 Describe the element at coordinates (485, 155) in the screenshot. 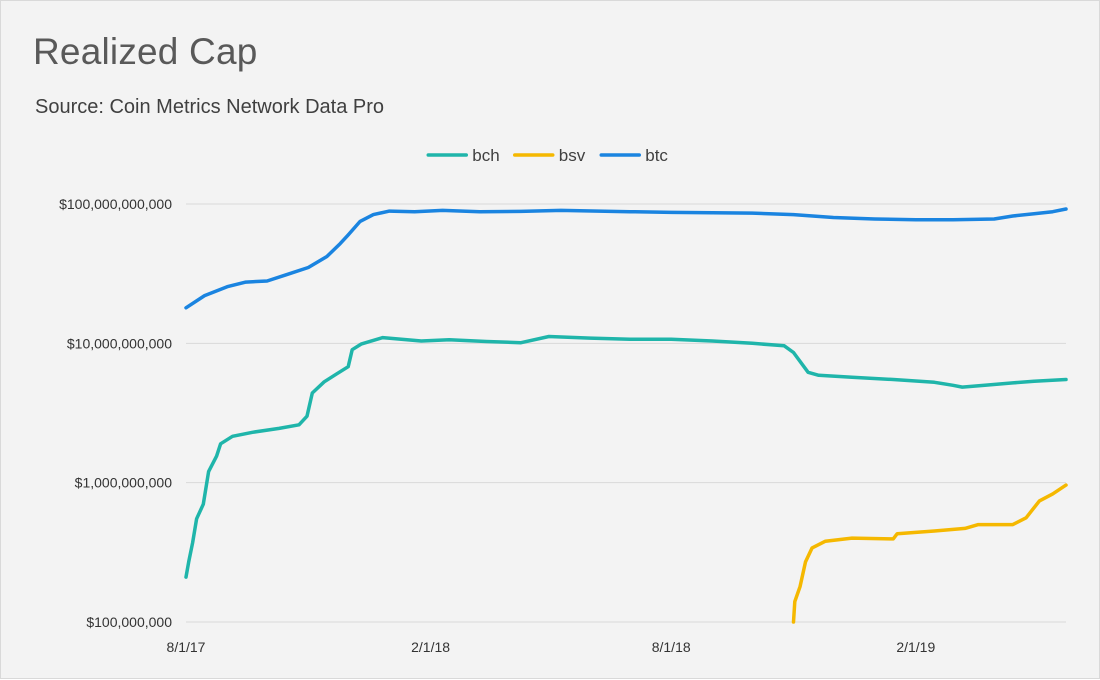

I see `legend-label-bch: bch` at that location.